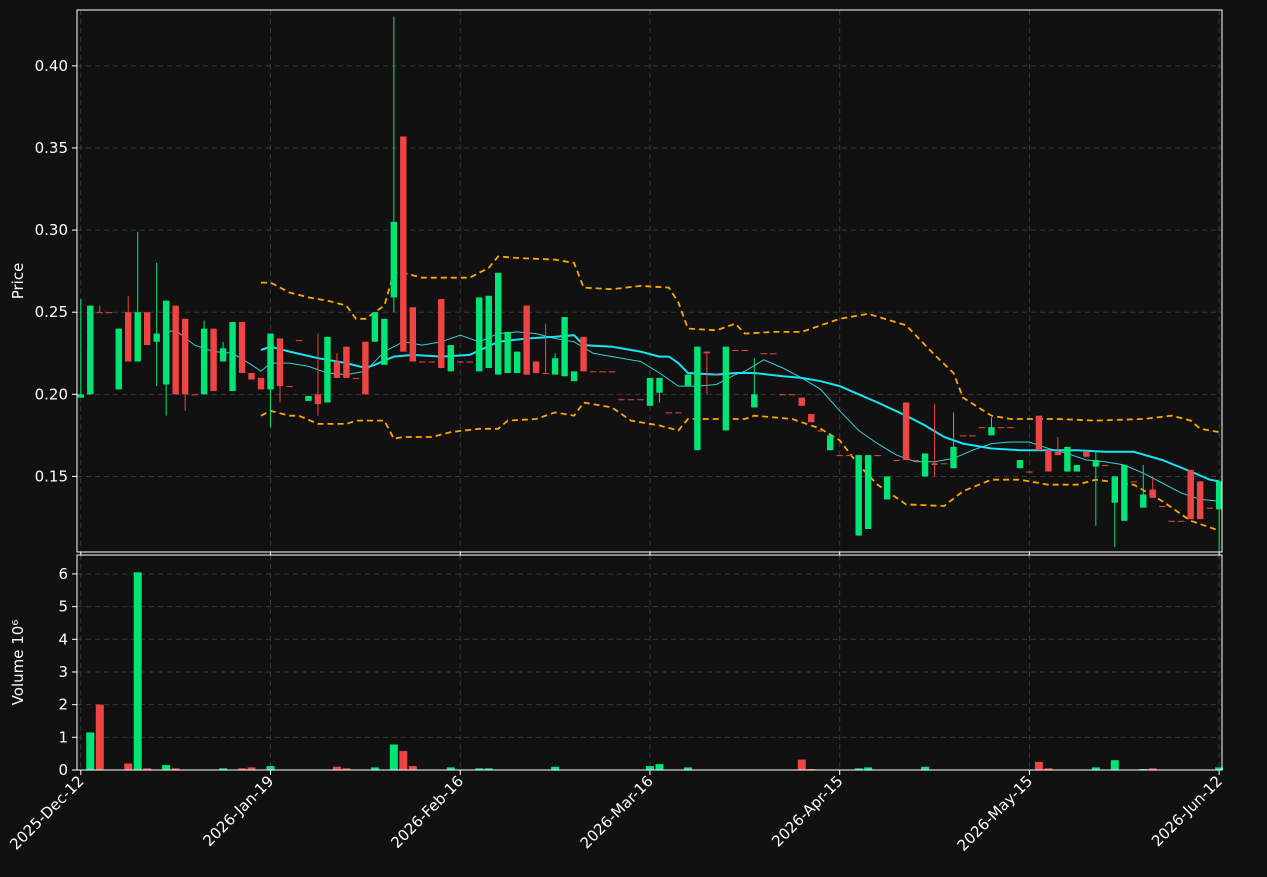 The image size is (1267, 877). Describe the element at coordinates (63, 770) in the screenshot. I see `y-tick-label: 0` at that location.